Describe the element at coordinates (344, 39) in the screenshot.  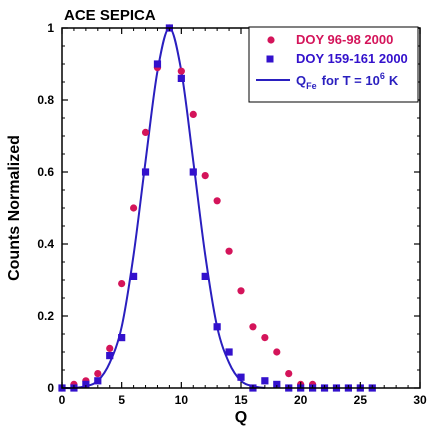
I see `legend-label-doy-96-98: DOY 96-98 2000` at that location.